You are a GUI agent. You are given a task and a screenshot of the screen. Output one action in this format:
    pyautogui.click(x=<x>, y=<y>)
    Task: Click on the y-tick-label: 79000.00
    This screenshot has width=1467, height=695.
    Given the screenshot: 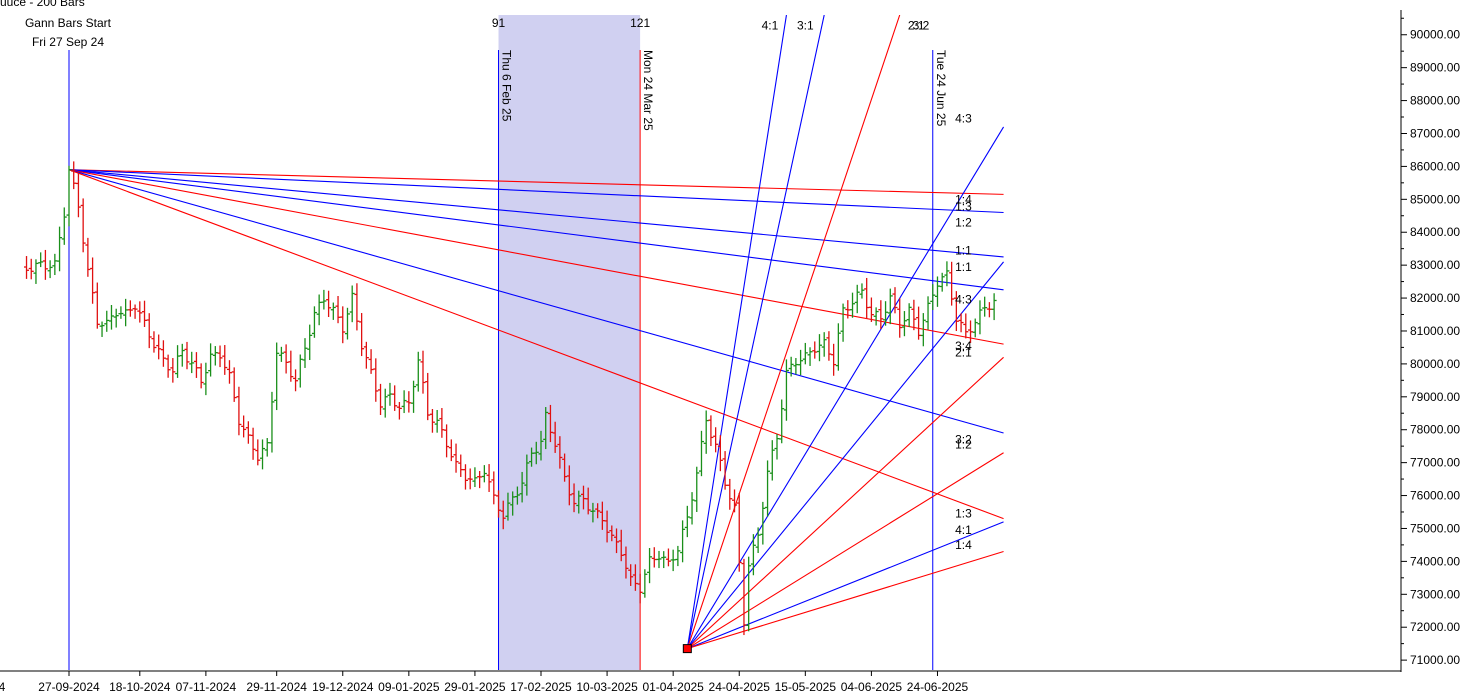 What is the action you would take?
    pyautogui.click(x=1435, y=397)
    